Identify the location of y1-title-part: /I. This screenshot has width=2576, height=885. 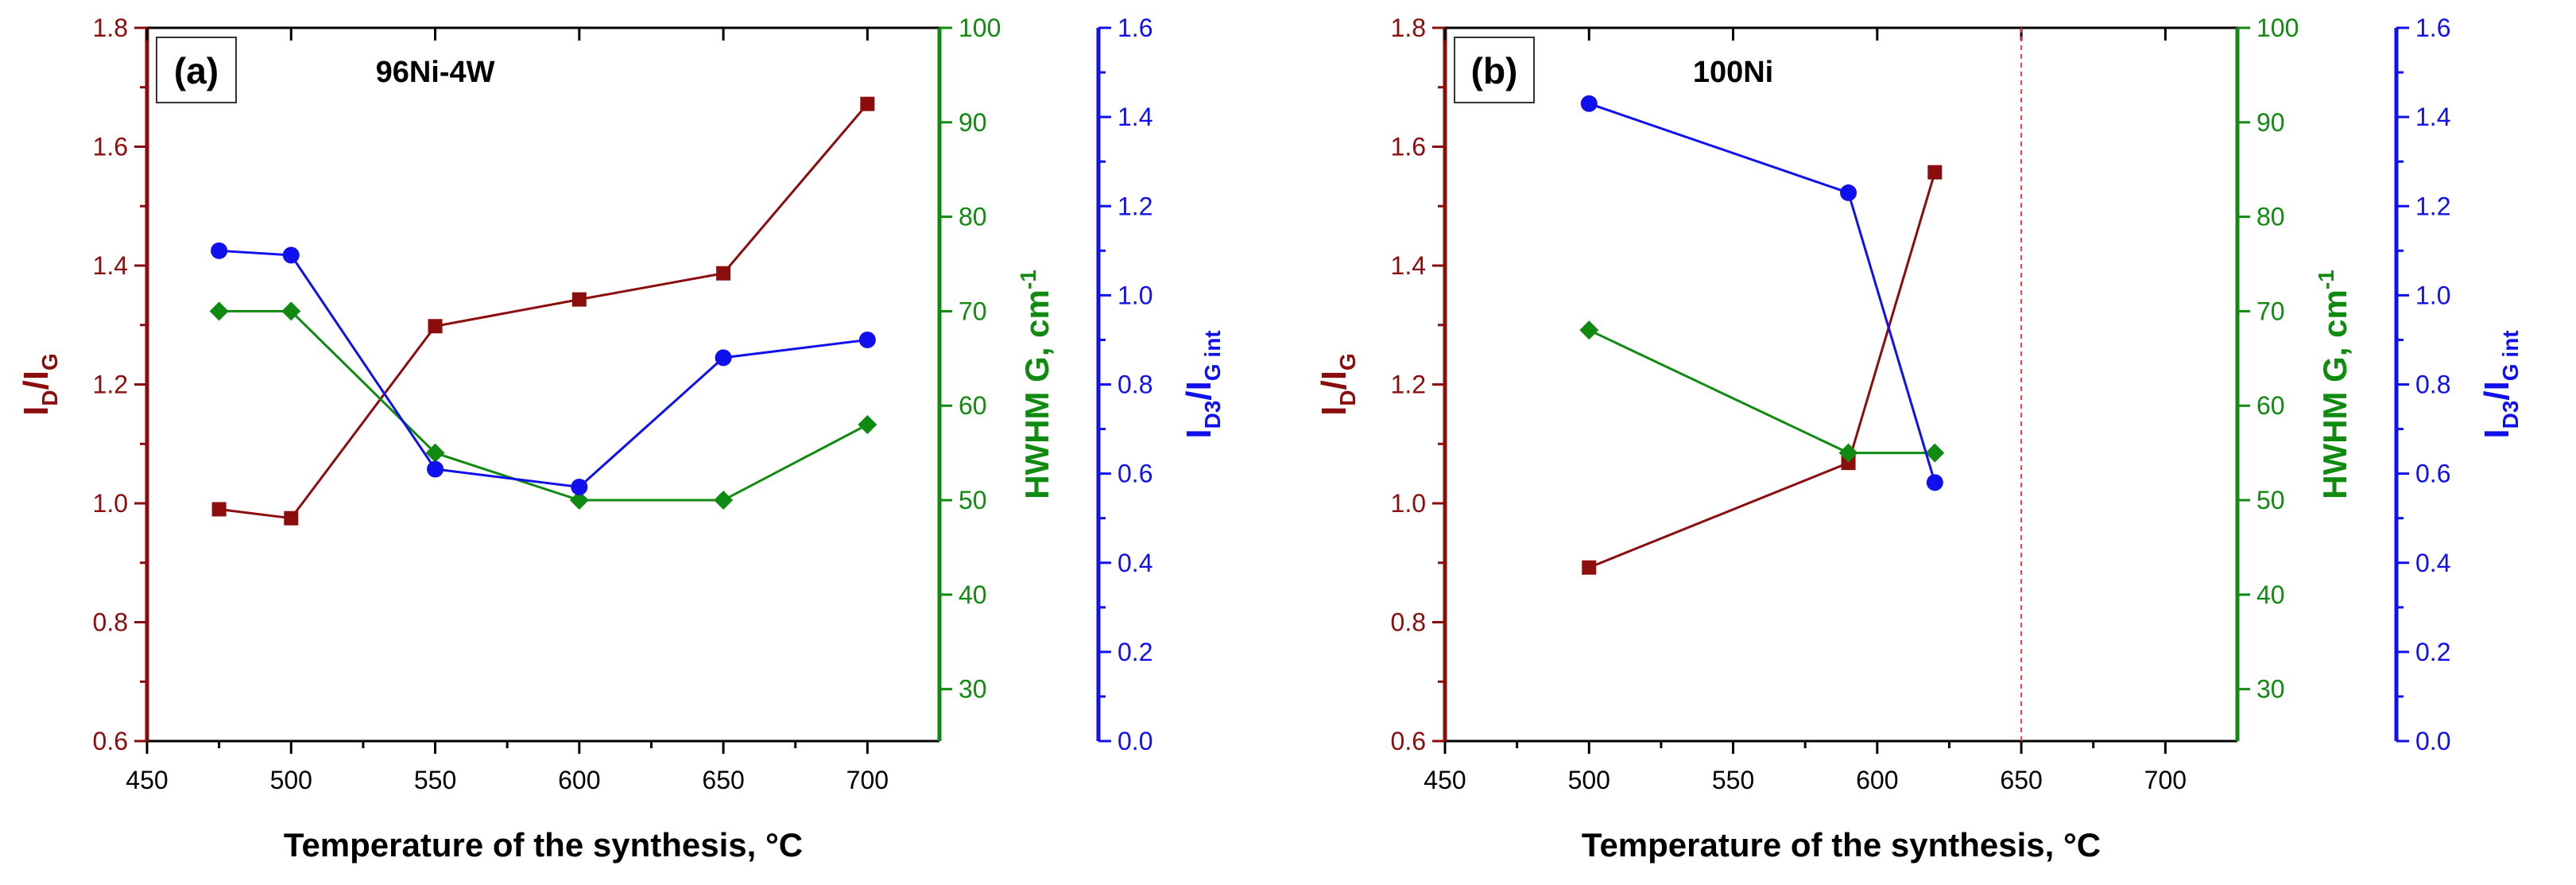
(1334, 380).